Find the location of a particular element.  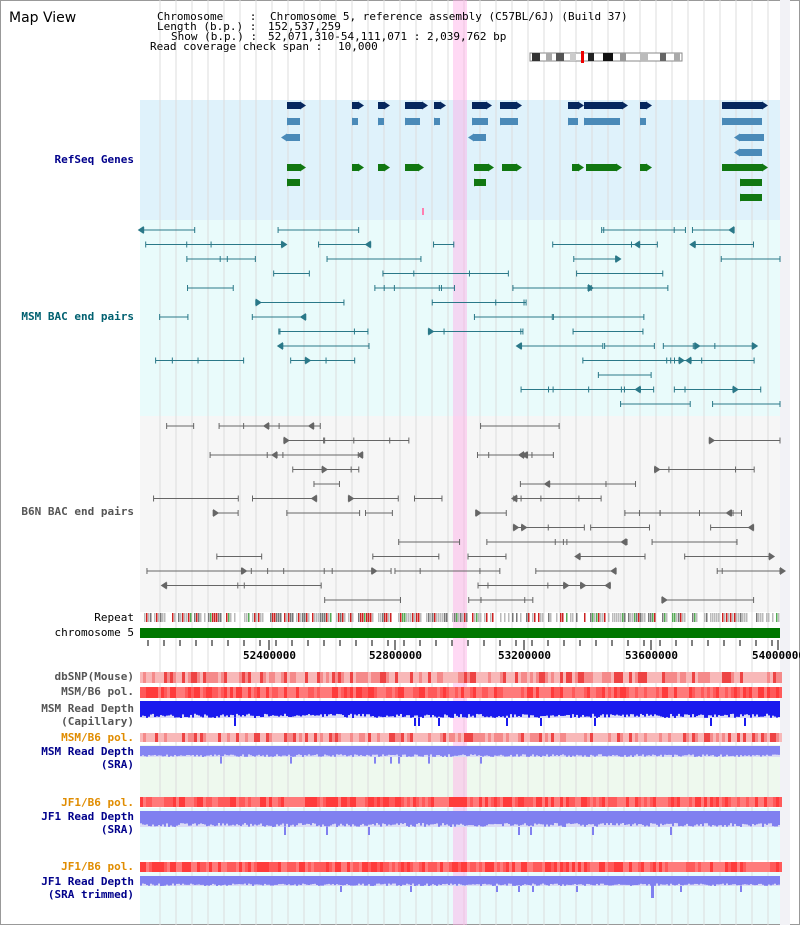

msm-depth-capillary-label-1: MSM Read Depth is located at coordinates (87, 708).